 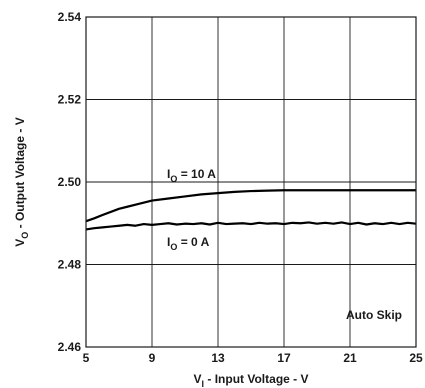 What do you see at coordinates (70, 265) in the screenshot?
I see `y-tick-label: 2.48` at bounding box center [70, 265].